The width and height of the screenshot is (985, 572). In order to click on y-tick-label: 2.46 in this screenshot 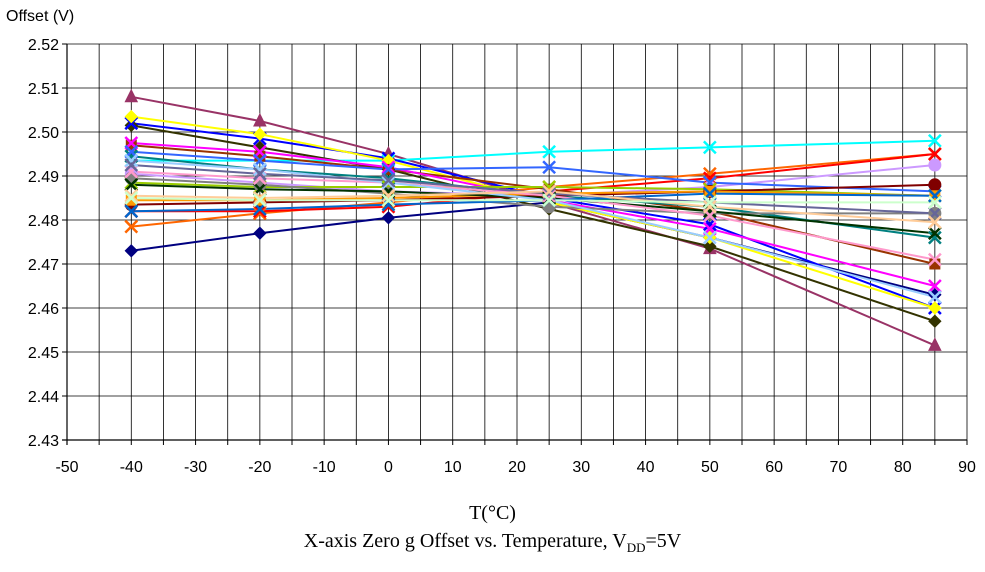, I will do `click(43, 309)`.